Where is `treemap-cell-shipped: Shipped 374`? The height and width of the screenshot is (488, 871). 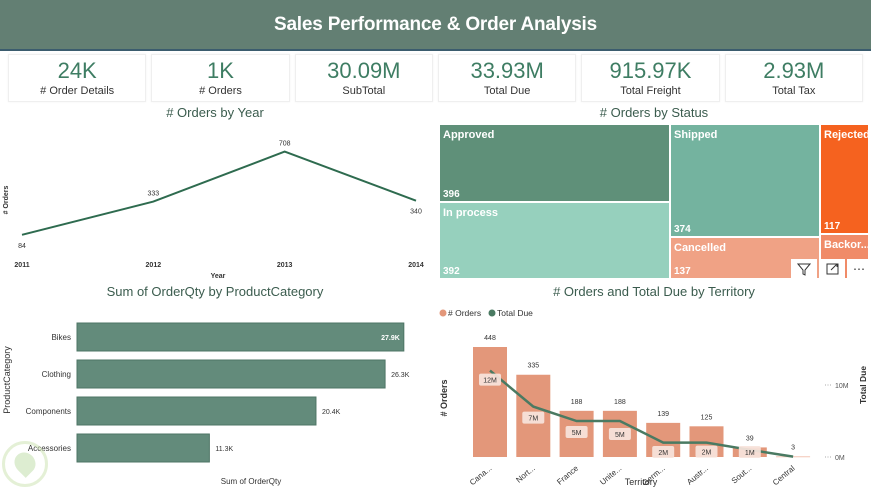 treemap-cell-shipped: Shipped 374 is located at coordinates (745, 180).